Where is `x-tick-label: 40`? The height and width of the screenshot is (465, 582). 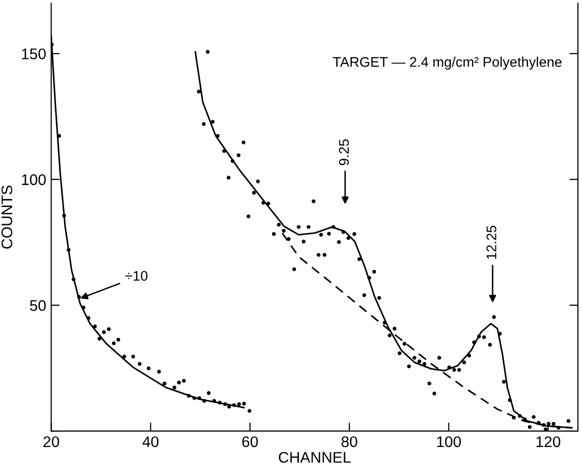 x-tick-label: 40 is located at coordinates (150, 442).